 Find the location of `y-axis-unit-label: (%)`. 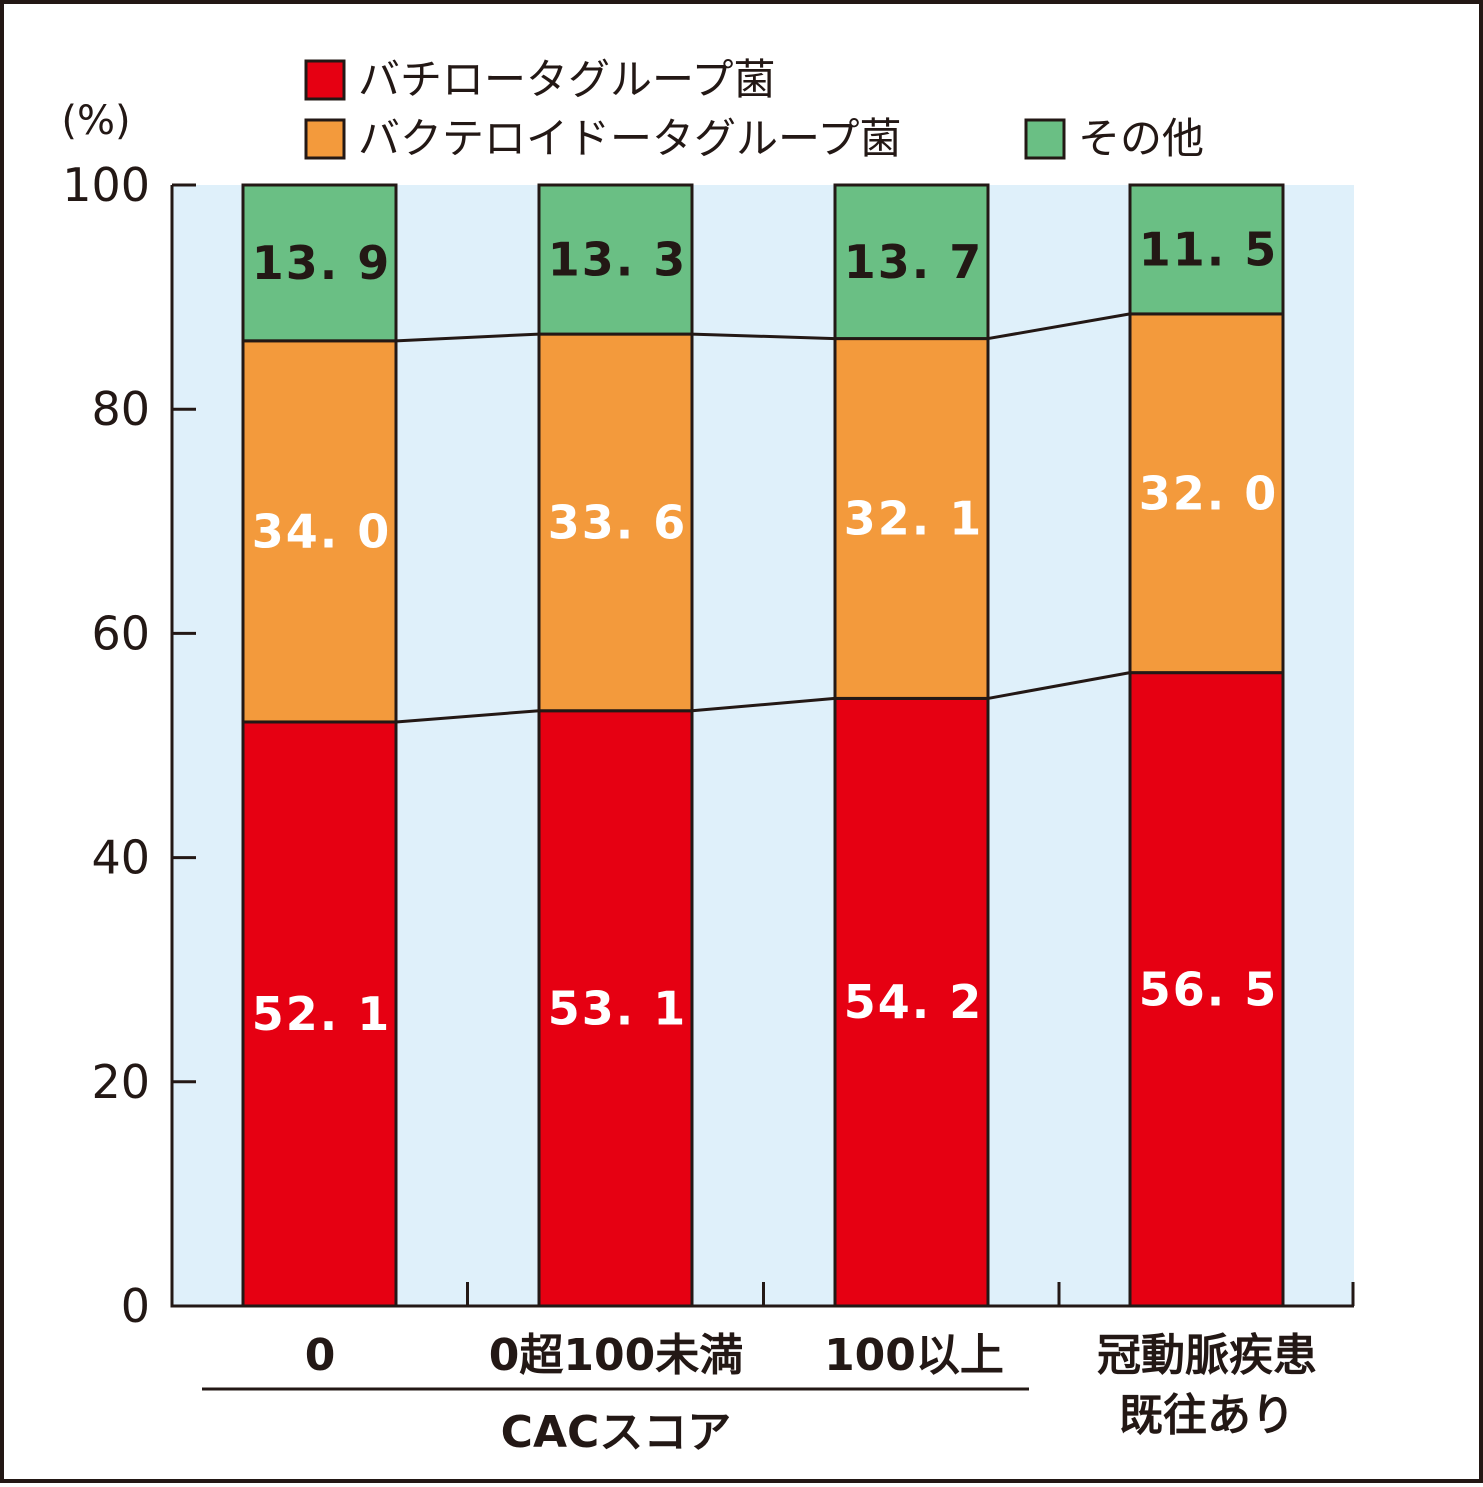

y-axis-unit-label: (%) is located at coordinates (95, 121).